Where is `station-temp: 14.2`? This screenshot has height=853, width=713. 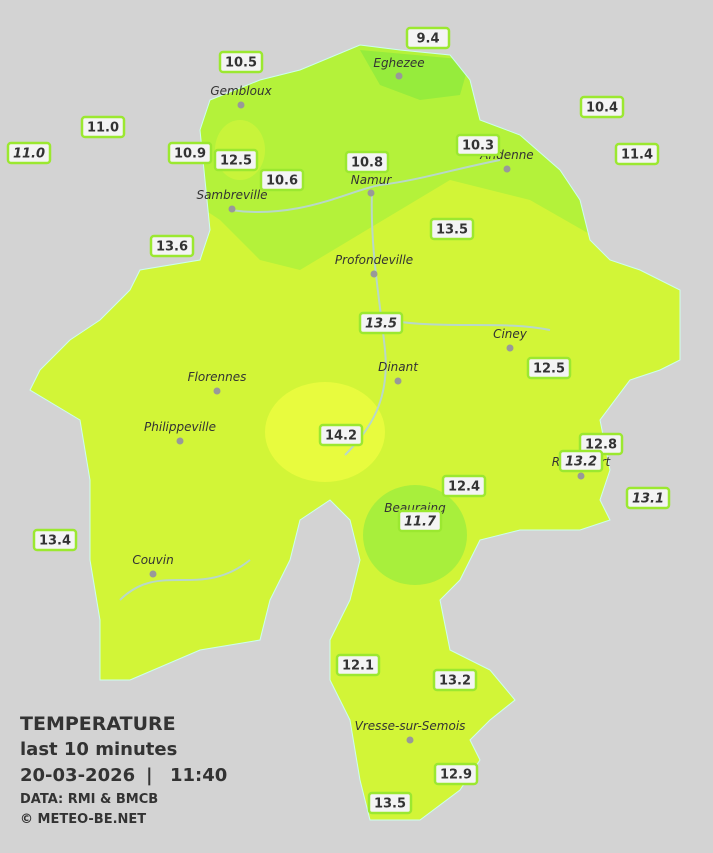 station-temp: 14.2 is located at coordinates (341, 436).